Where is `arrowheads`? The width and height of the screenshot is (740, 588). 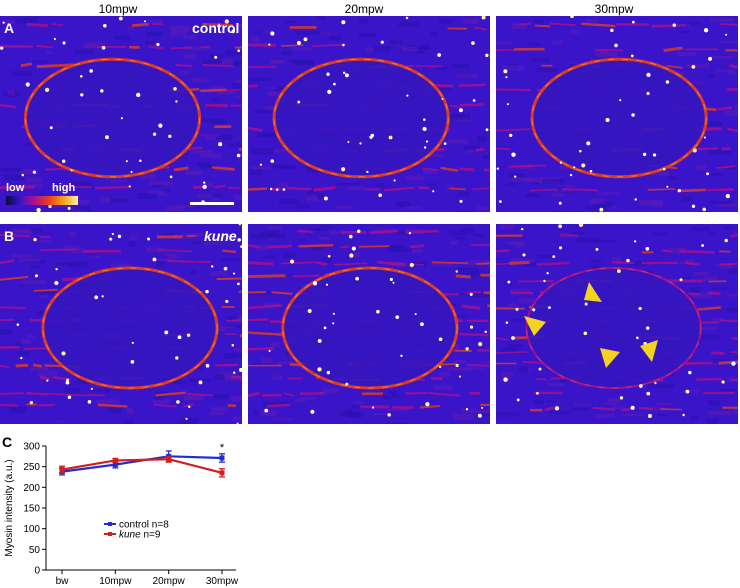
arrowheads is located at coordinates (591, 325).